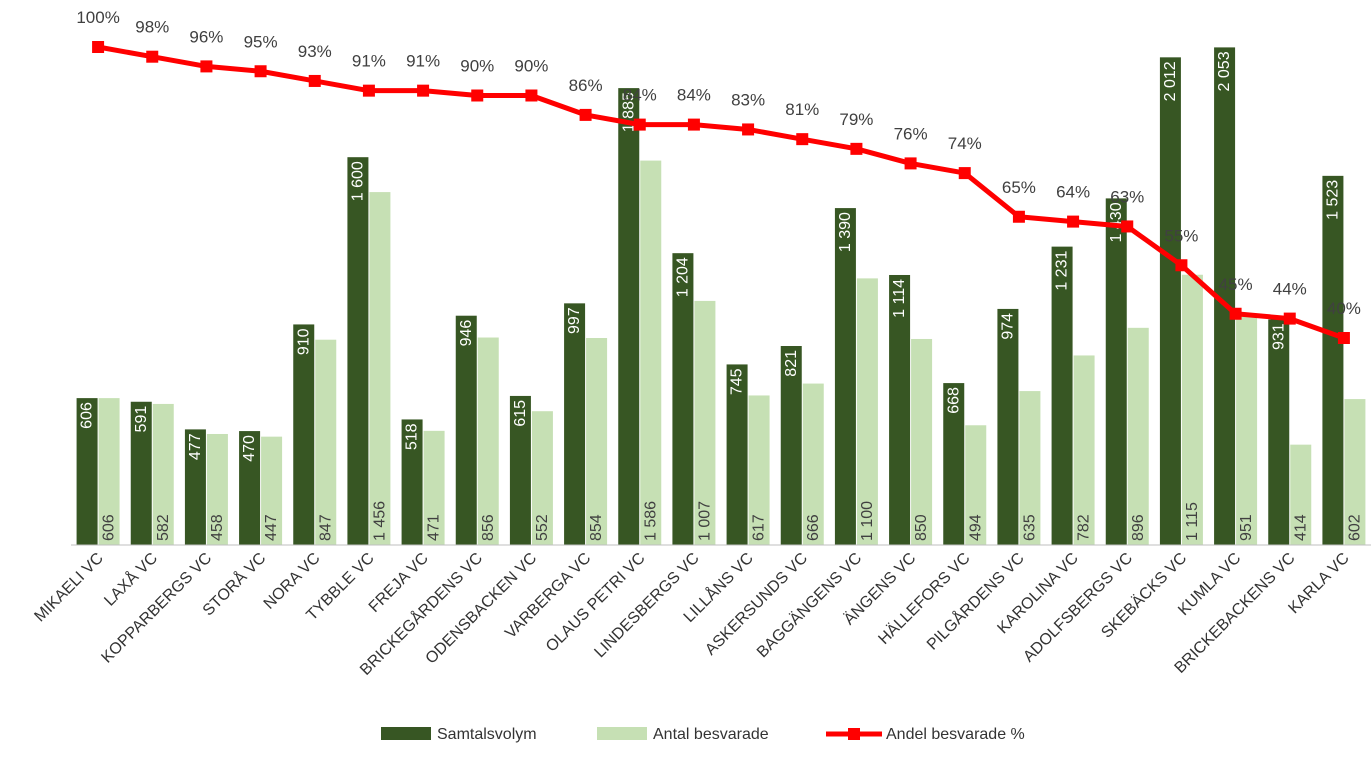 The width and height of the screenshot is (1371, 762). Describe the element at coordinates (271, 527) in the screenshot. I see `data-label-antal-besvarade: 447` at that location.